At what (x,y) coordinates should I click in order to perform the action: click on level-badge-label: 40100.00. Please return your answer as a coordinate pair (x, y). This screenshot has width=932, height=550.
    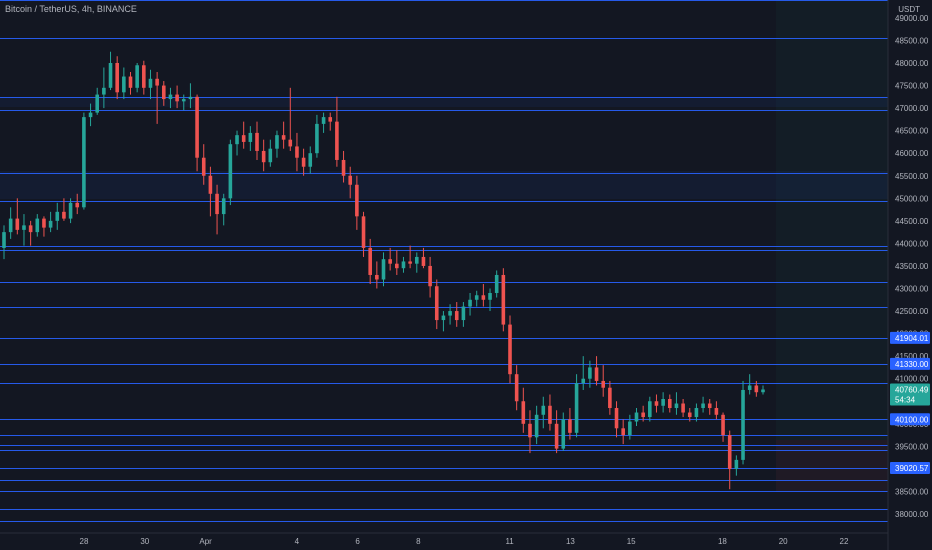
    Looking at the image, I should click on (912, 419).